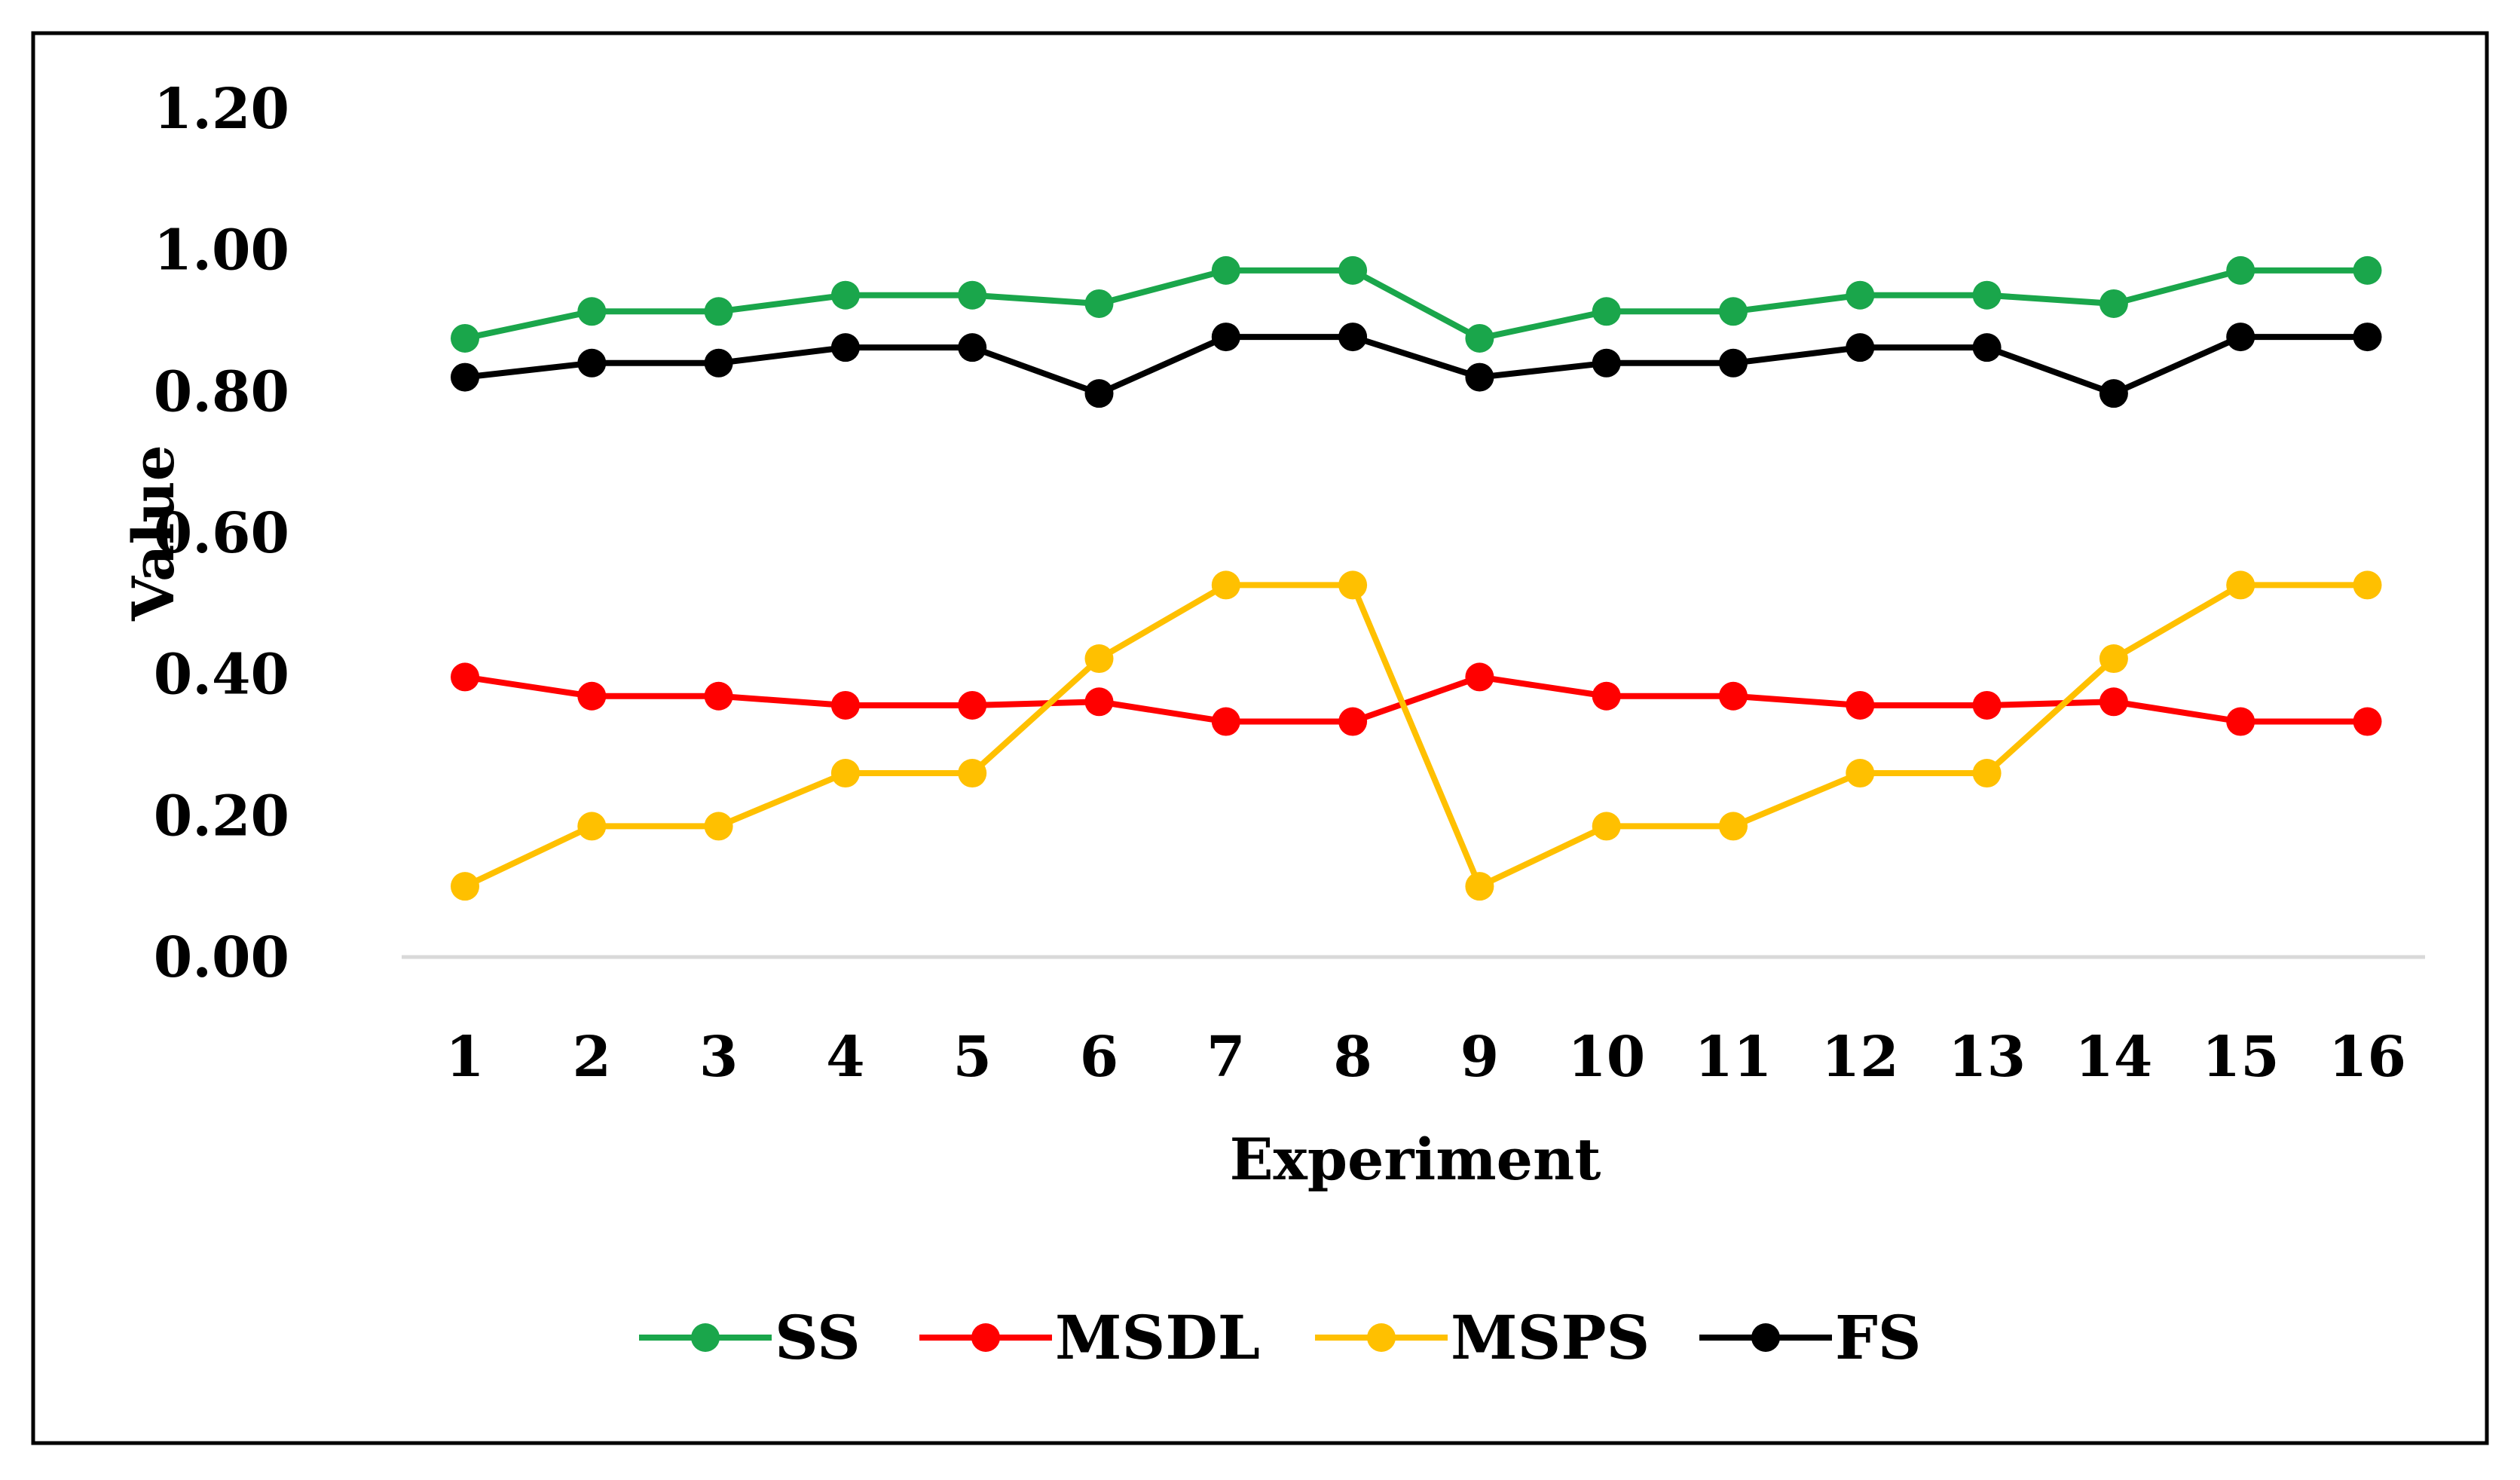 The height and width of the screenshot is (1480, 2520). I want to click on y-axis-ticks: 0.00 0.20 0.40 0.60 0.80 1.00 1.20, so click(221, 533).